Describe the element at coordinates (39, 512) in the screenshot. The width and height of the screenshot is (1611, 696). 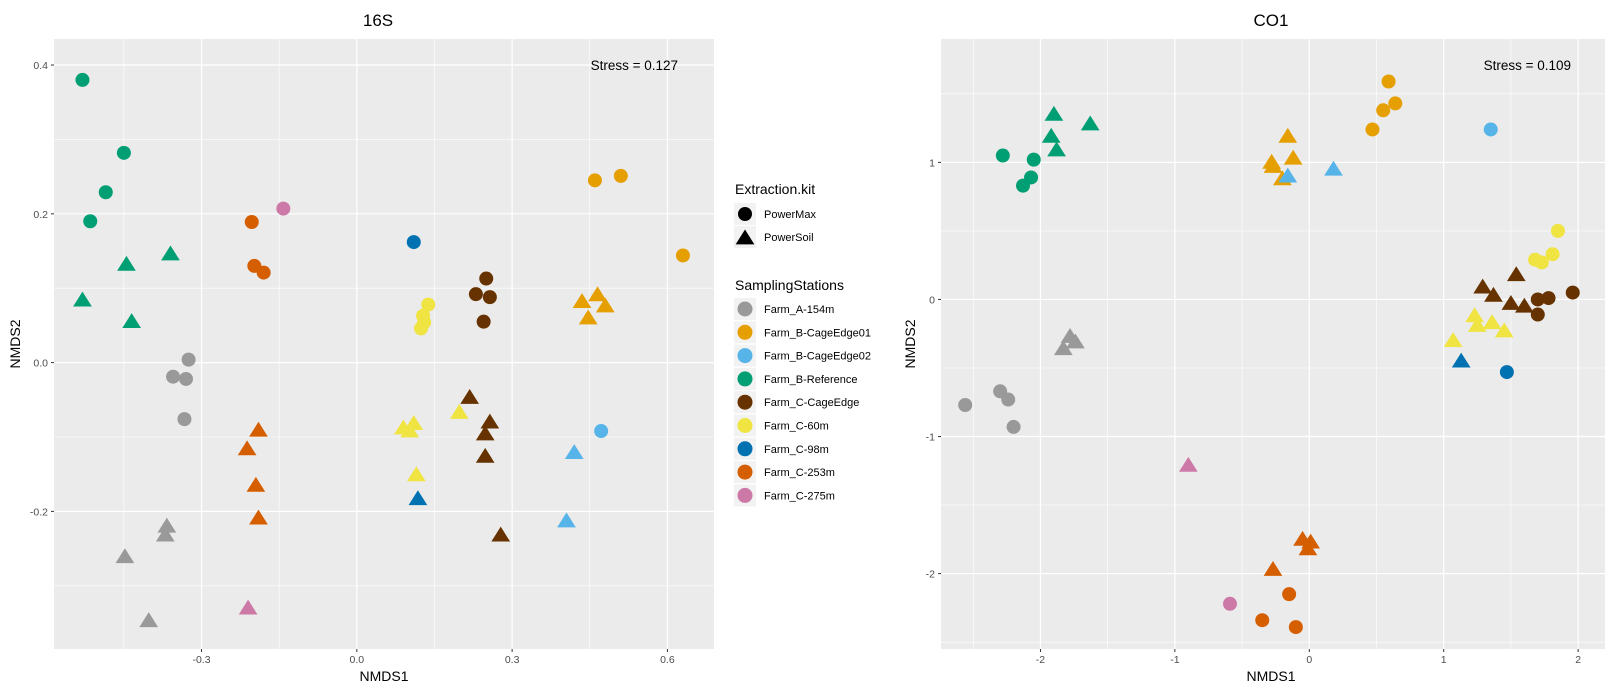
I see `y-tick-label: -0.2` at that location.